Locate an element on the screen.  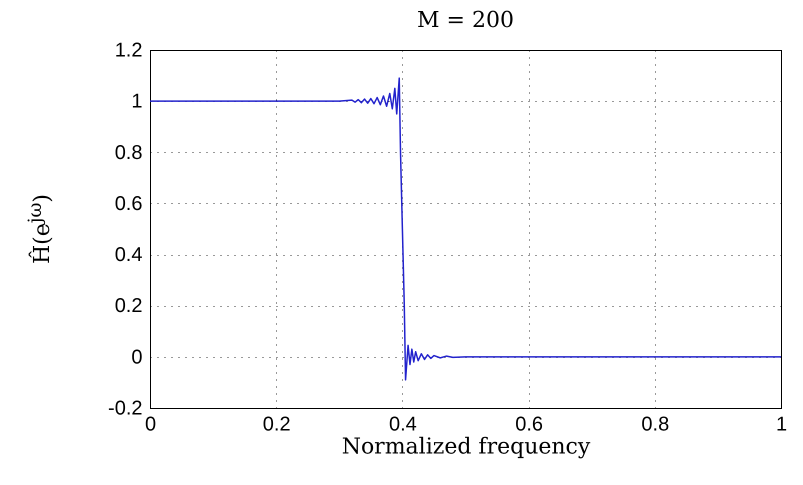
x-tick-label: 0.6 is located at coordinates (529, 425).